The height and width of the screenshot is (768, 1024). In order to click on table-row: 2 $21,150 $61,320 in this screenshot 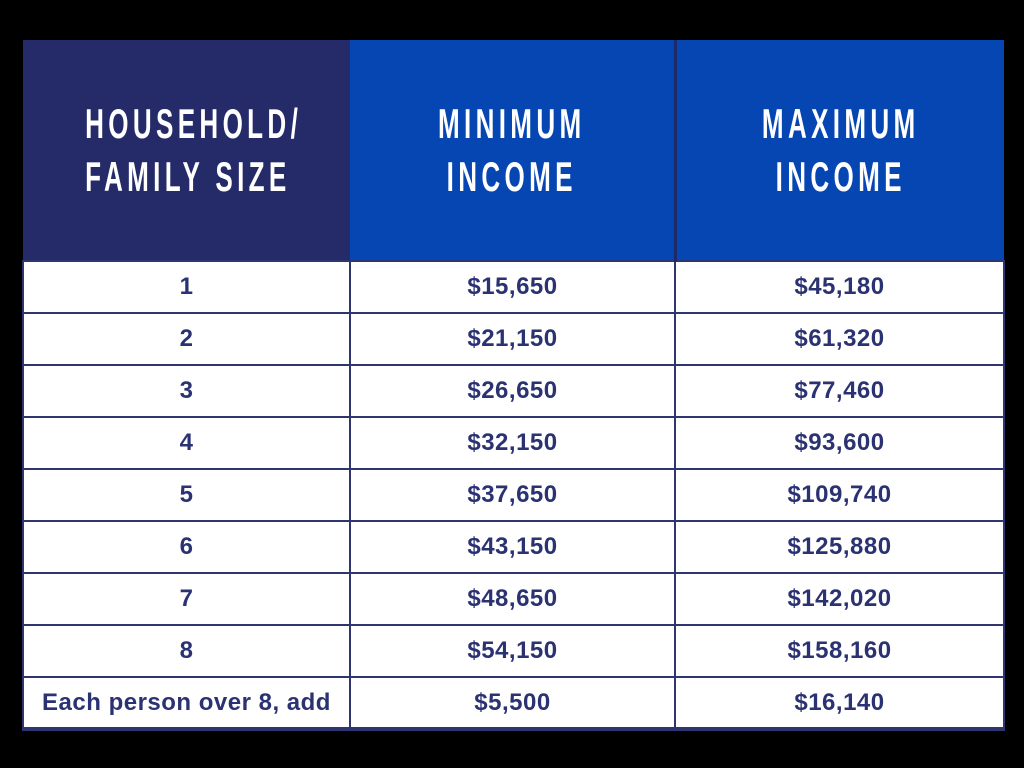, I will do `click(513, 339)`.